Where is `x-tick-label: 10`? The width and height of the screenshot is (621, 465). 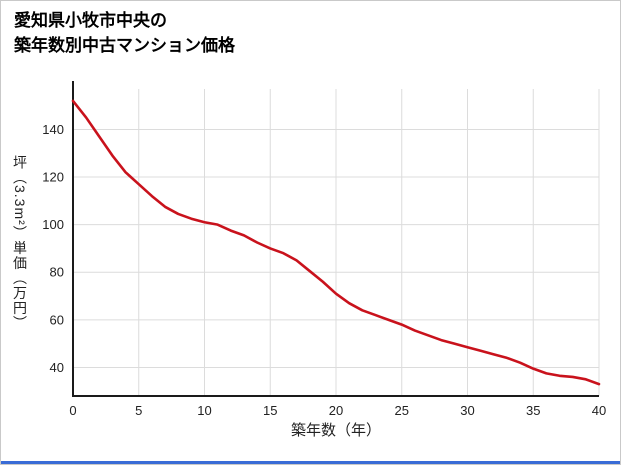 x-tick-label: 10 is located at coordinates (204, 410).